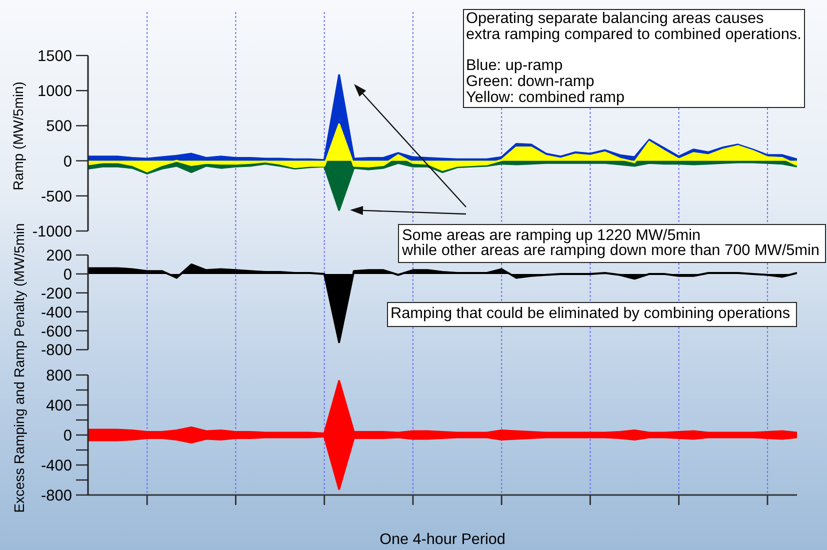 The width and height of the screenshot is (827, 550). What do you see at coordinates (56, 331) in the screenshot?
I see `y-tick-label: -600` at bounding box center [56, 331].